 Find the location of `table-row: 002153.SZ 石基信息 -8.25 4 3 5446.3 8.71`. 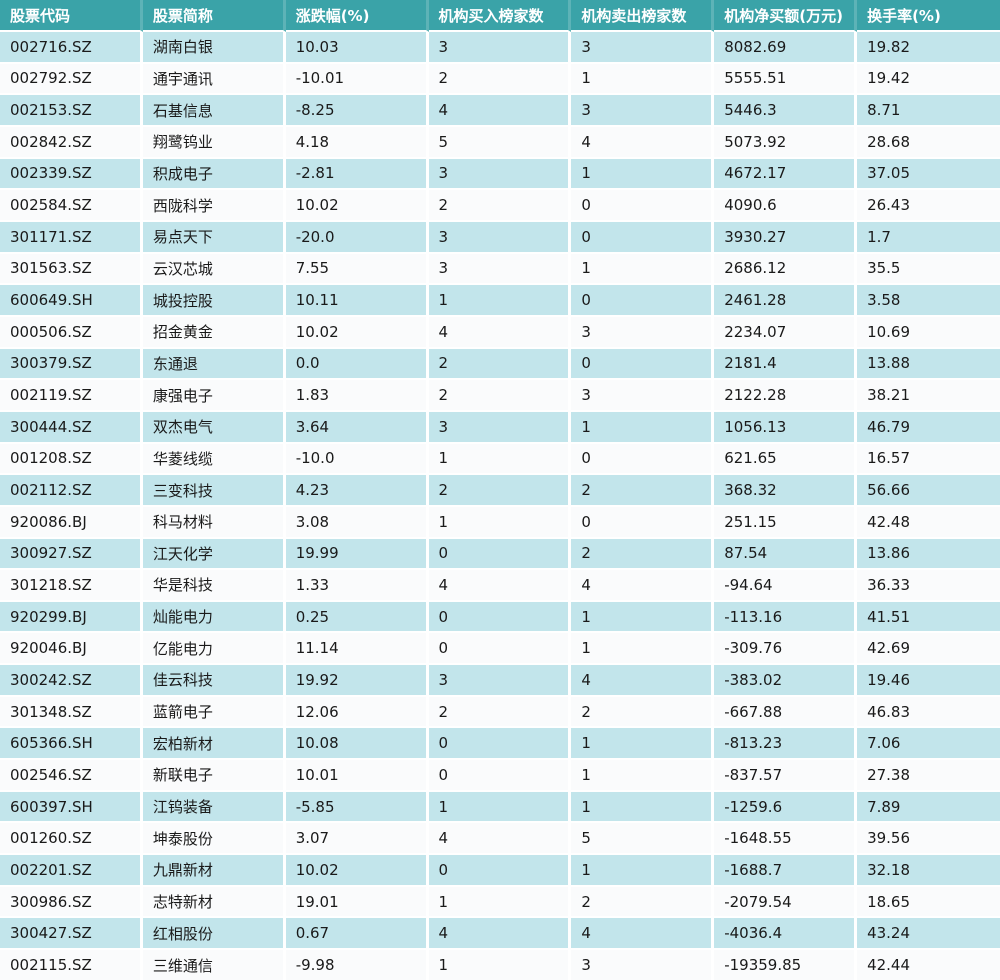

table-row: 002153.SZ 石基信息 -8.25 4 3 5446.3 8.71 is located at coordinates (500, 111).